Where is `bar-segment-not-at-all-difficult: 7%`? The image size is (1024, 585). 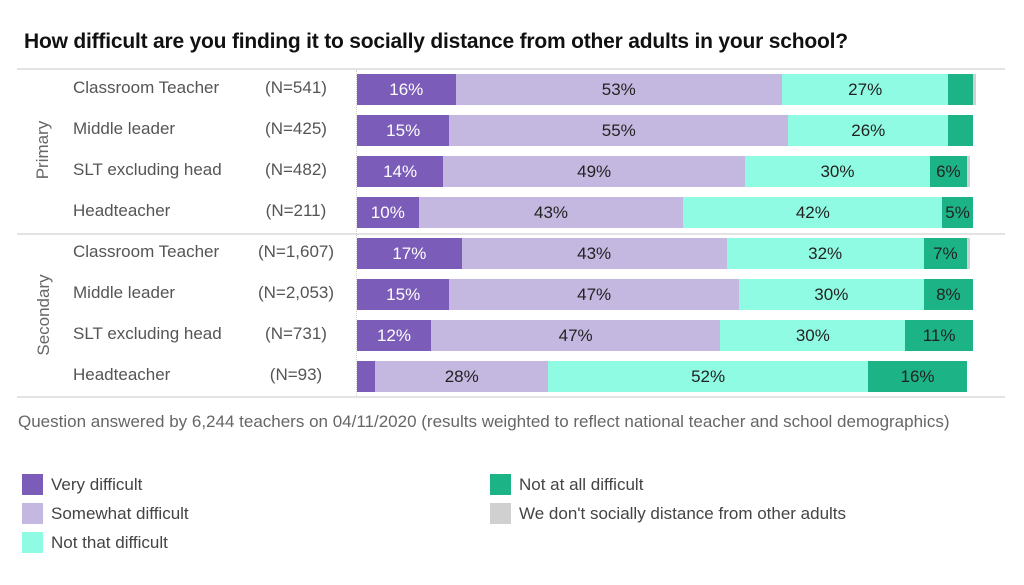 bar-segment-not-at-all-difficult: 7% is located at coordinates (945, 253).